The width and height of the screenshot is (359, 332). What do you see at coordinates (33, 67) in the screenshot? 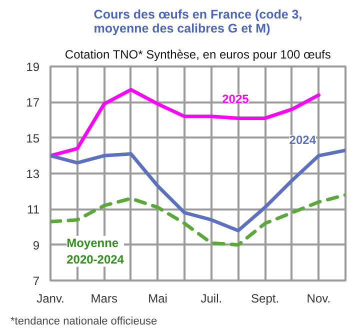
I see `y-tick-label: 19` at bounding box center [33, 67].